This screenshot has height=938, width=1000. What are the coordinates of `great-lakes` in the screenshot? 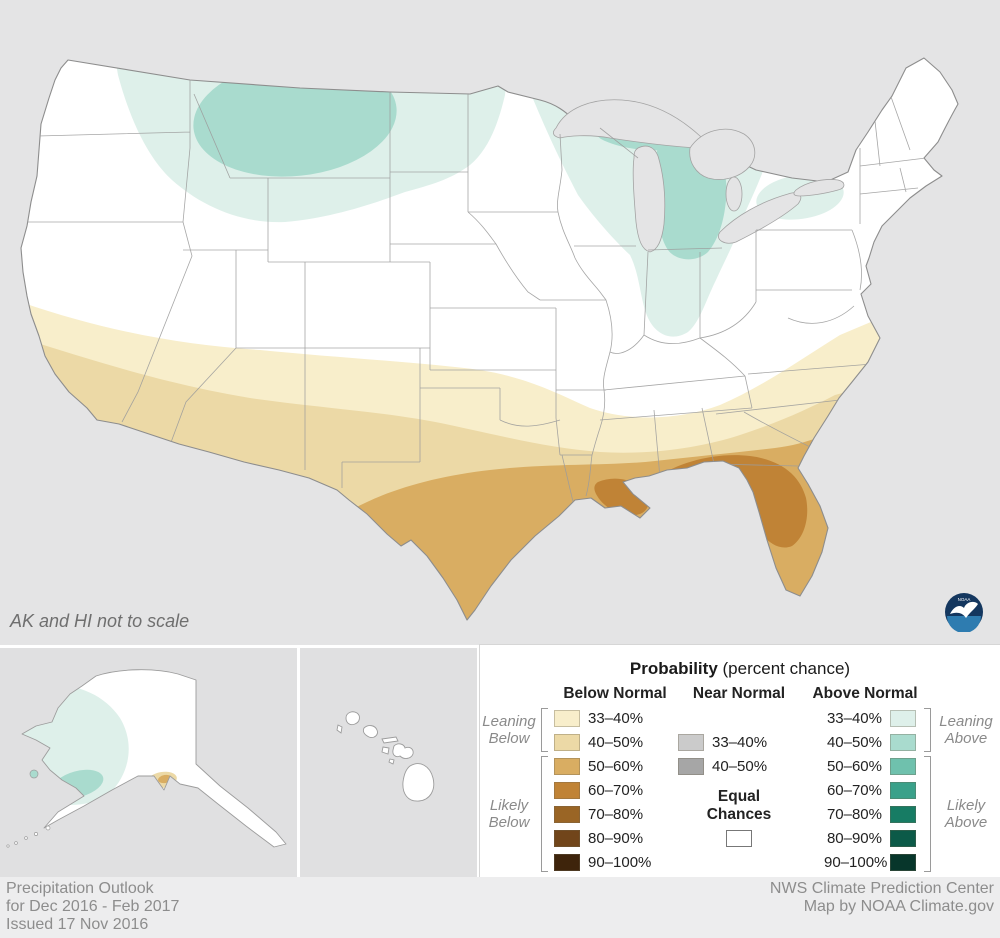 It's located at (698, 176).